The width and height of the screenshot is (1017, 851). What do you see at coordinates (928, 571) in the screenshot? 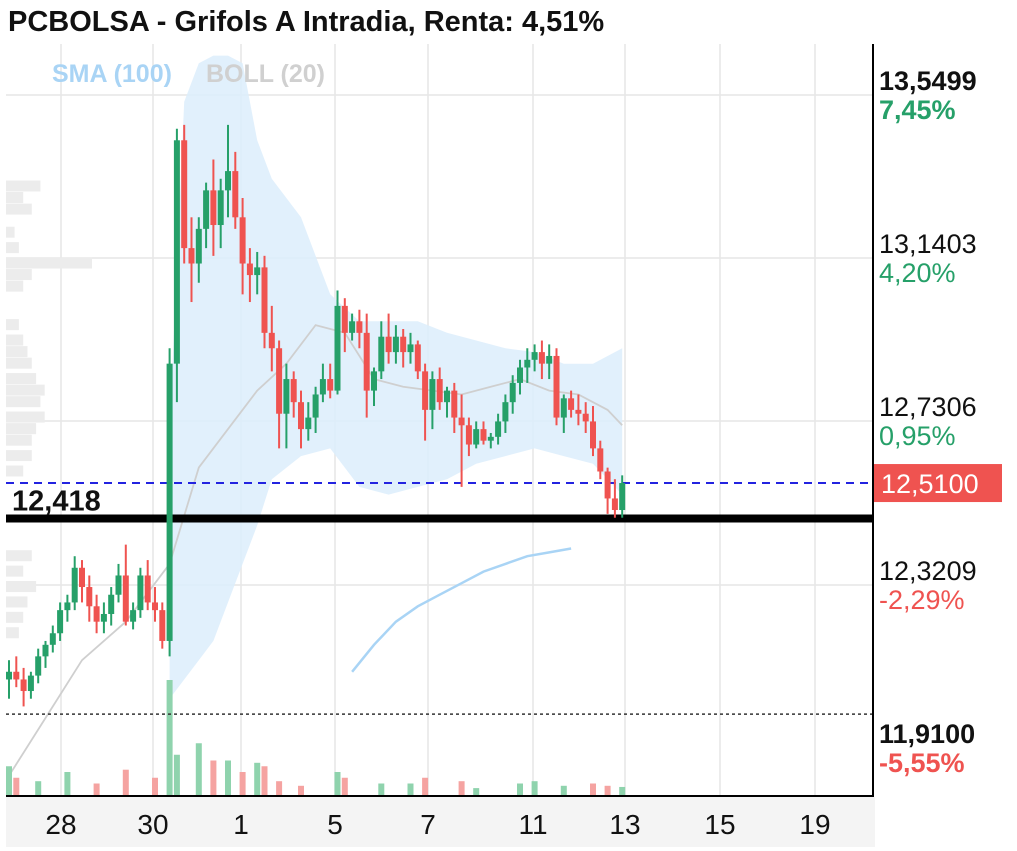
I see `y-axis-price-label: 12,3209` at bounding box center [928, 571].